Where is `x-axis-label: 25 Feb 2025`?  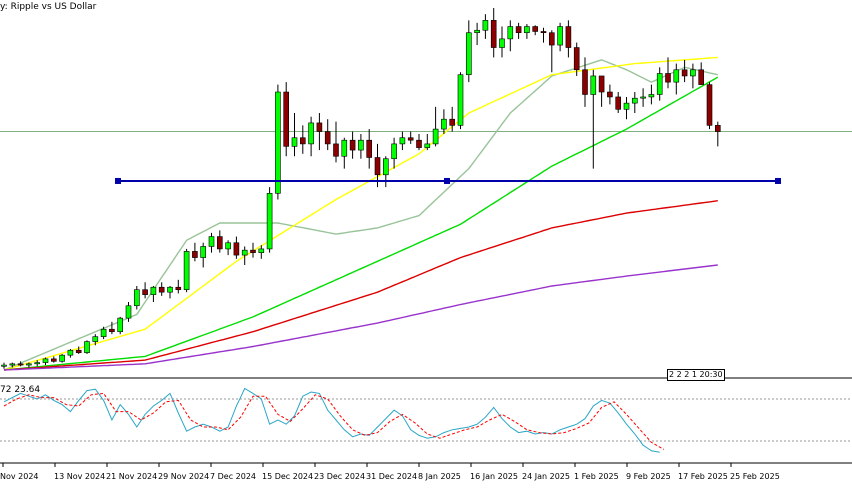 x-axis-label: 25 Feb 2025 is located at coordinates (755, 476).